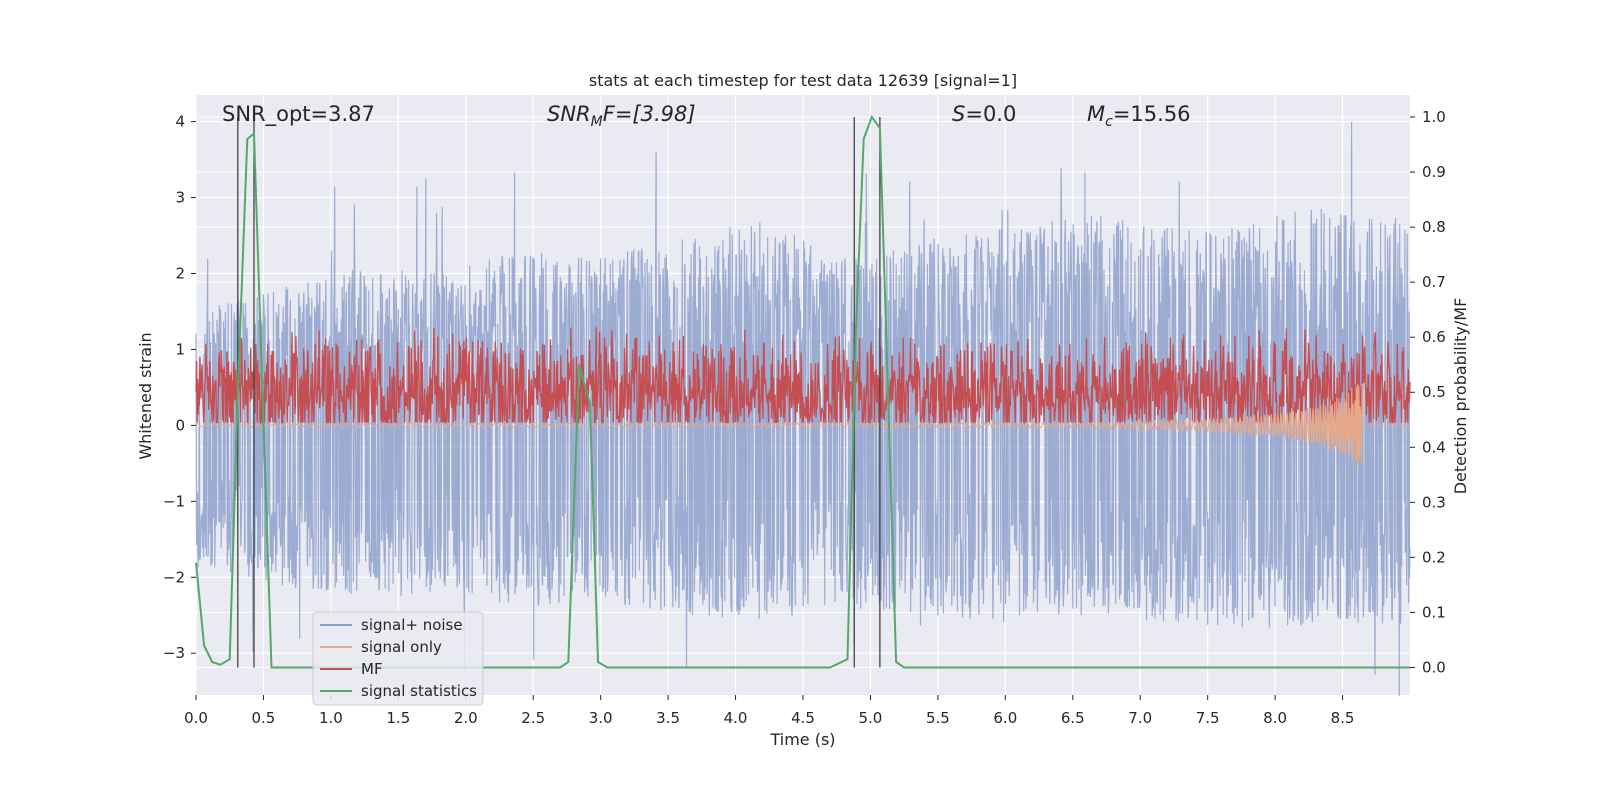 This screenshot has height=804, width=1600. Describe the element at coordinates (180, 198) in the screenshot. I see `y-tick-label: 3` at that location.